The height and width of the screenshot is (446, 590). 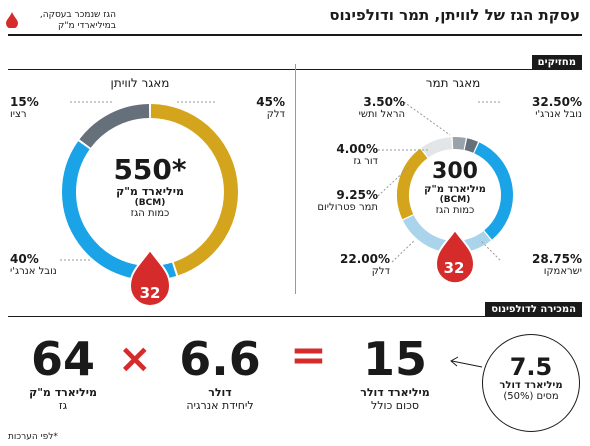 I want to click on header-rule, so click(x=295, y=35).